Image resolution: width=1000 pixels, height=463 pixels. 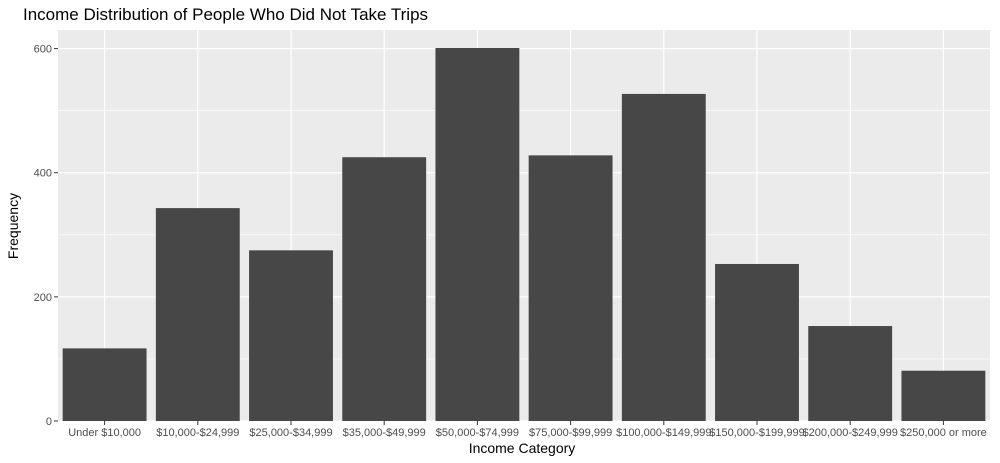 I want to click on x-axis-title: Income Category, so click(x=522, y=448).